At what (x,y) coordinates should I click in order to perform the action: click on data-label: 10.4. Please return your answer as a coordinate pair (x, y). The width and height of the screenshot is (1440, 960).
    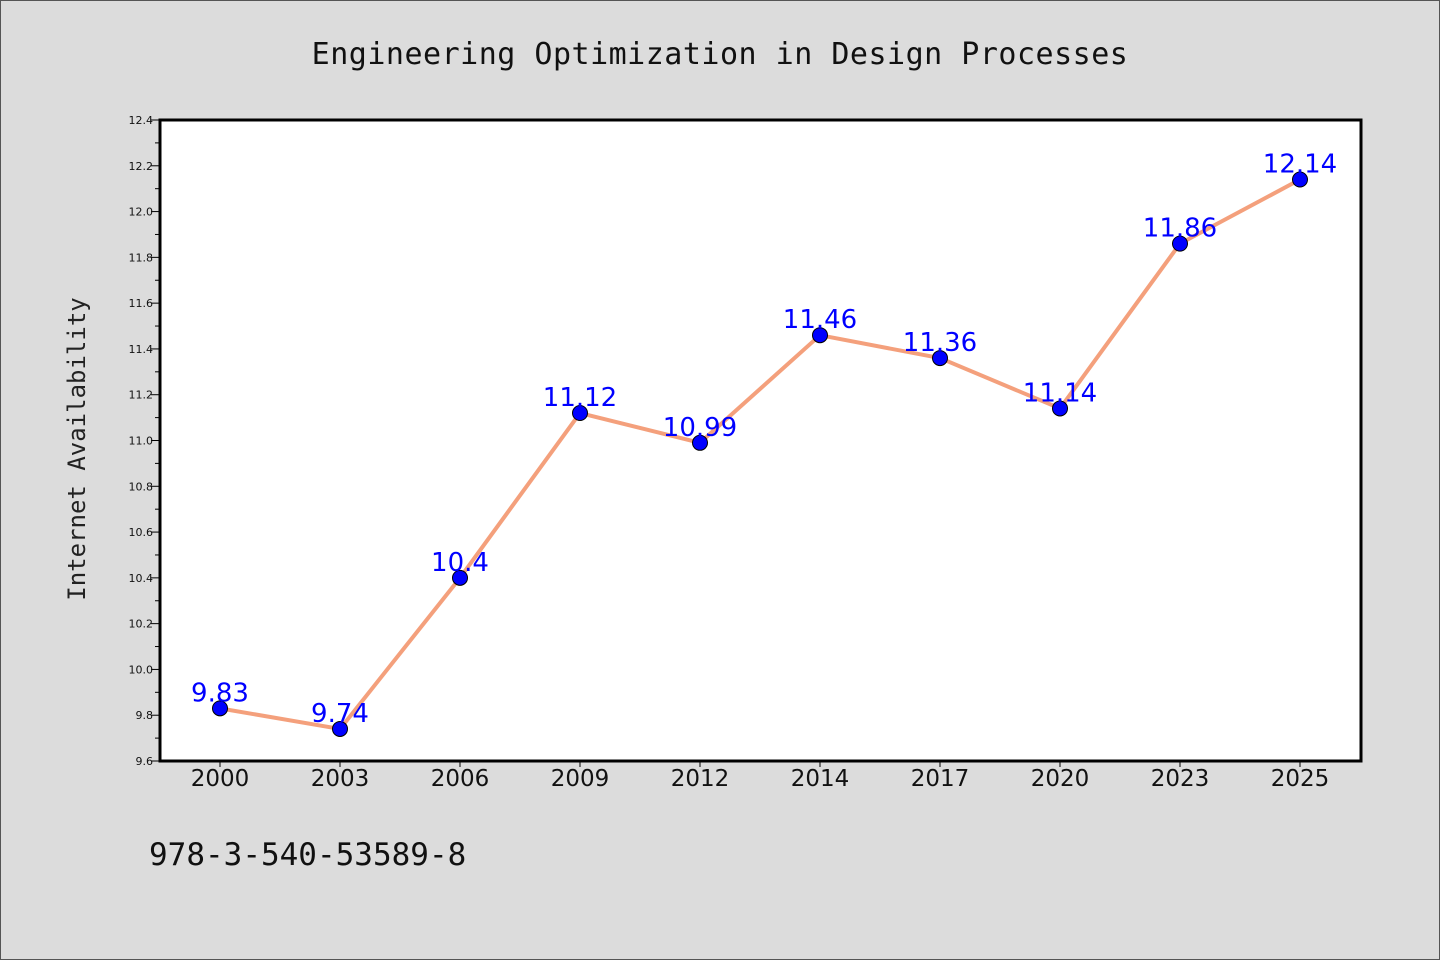
    Looking at the image, I should click on (460, 563).